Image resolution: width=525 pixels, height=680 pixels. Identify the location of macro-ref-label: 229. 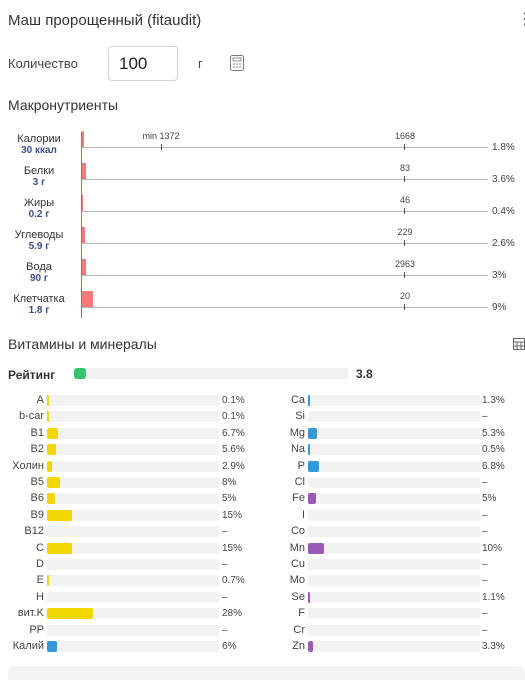
(405, 232).